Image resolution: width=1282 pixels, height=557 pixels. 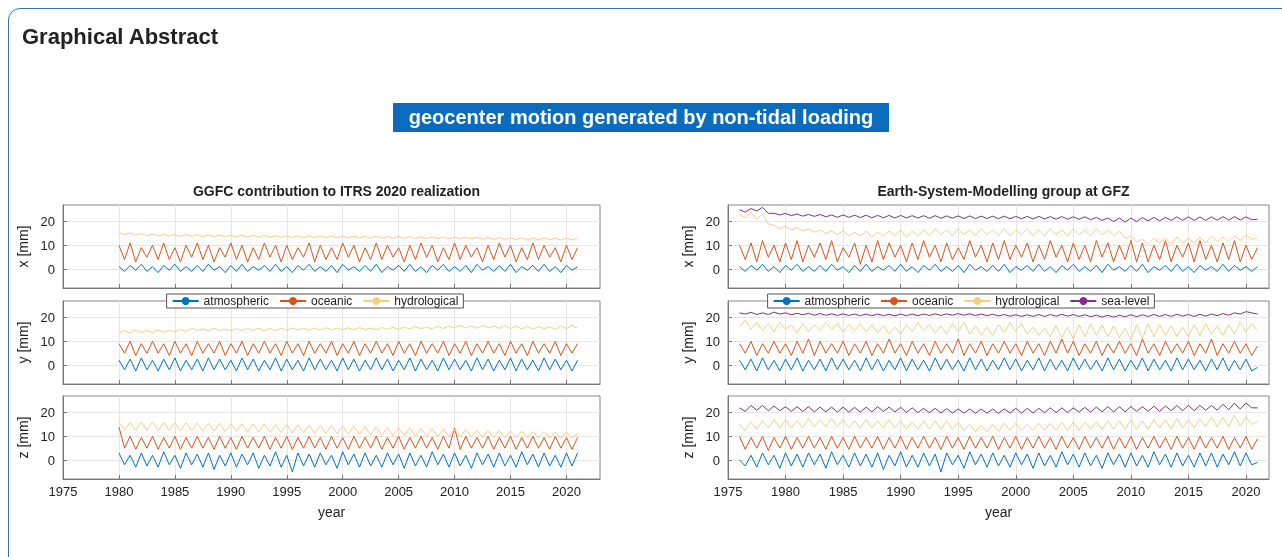 I want to click on text: Graphical Abstract, so click(x=120, y=37).